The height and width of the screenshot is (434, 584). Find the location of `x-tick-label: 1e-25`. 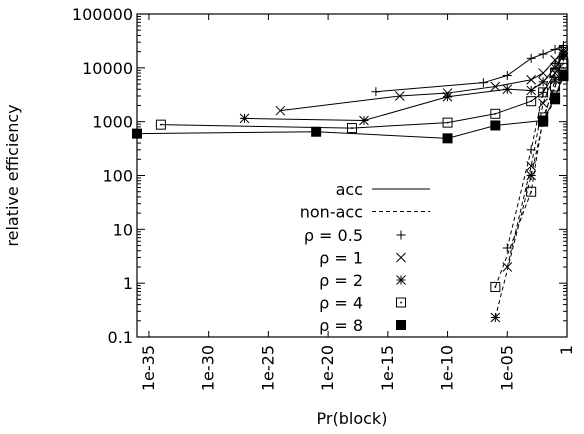

x-tick-label: 1e-25 is located at coordinates (267, 368).